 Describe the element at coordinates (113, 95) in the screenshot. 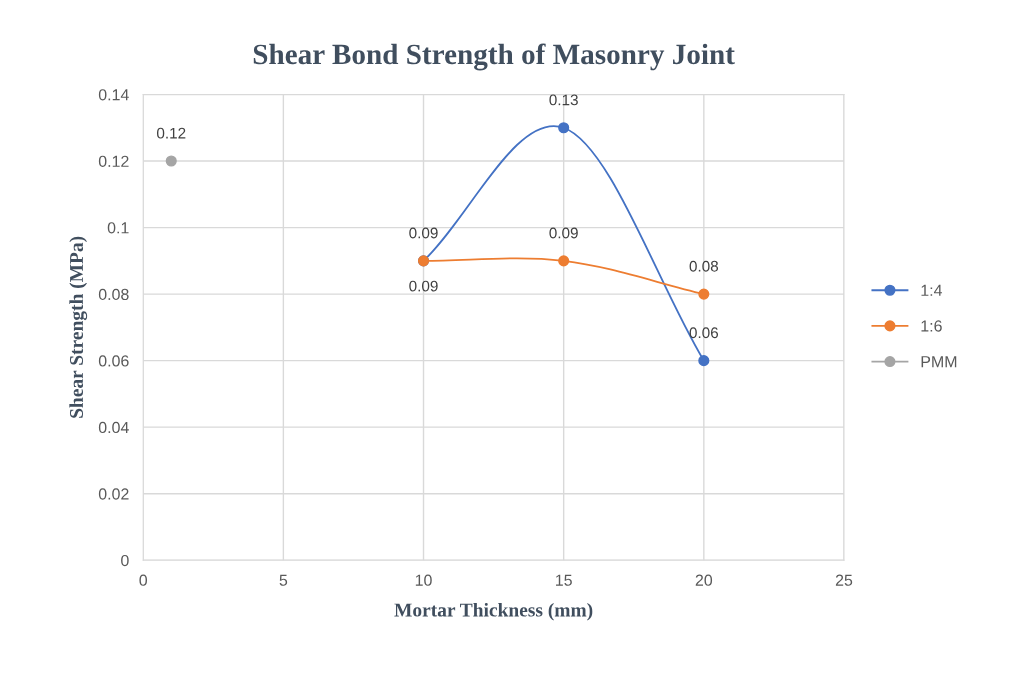

I see `y-tick-label: 0.14` at that location.